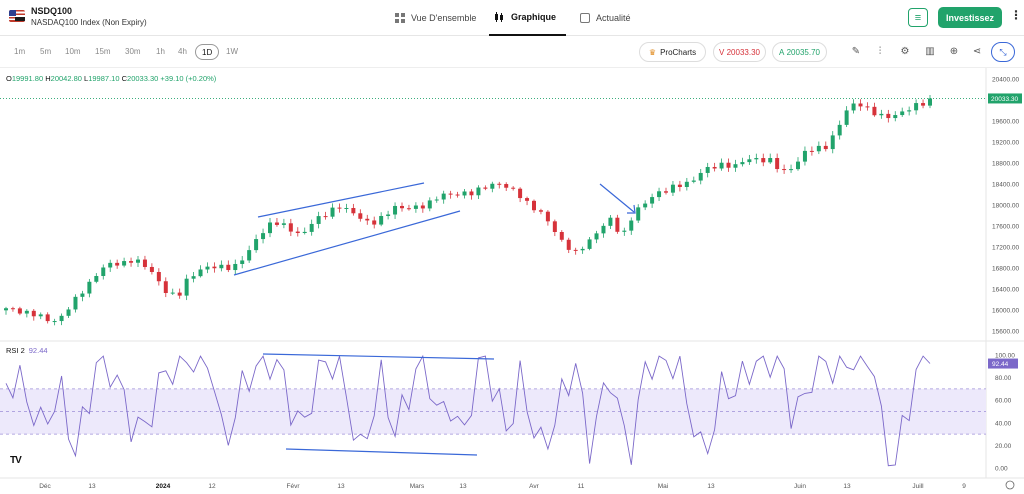 The image size is (1024, 494). I want to click on price-tick-label: 18400.00, so click(1005, 185).